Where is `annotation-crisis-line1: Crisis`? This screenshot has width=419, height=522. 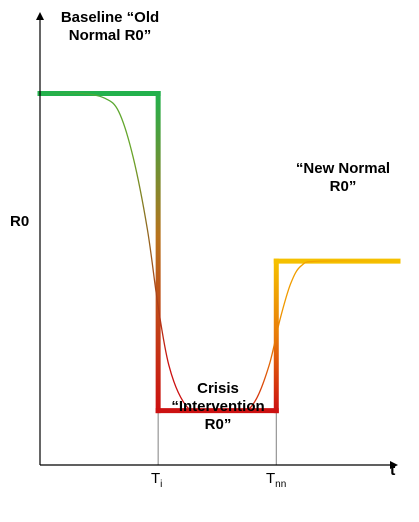
annotation-crisis-line1: Crisis is located at coordinates (218, 388).